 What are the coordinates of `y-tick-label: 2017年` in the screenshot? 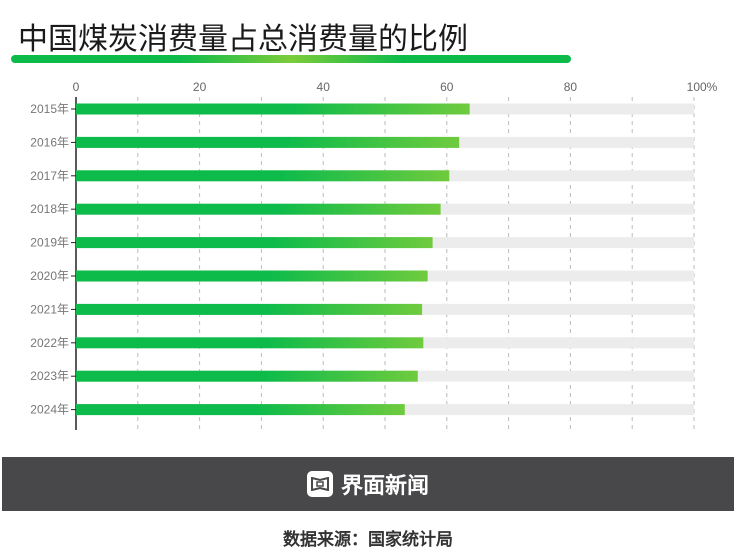 It's located at (49, 176).